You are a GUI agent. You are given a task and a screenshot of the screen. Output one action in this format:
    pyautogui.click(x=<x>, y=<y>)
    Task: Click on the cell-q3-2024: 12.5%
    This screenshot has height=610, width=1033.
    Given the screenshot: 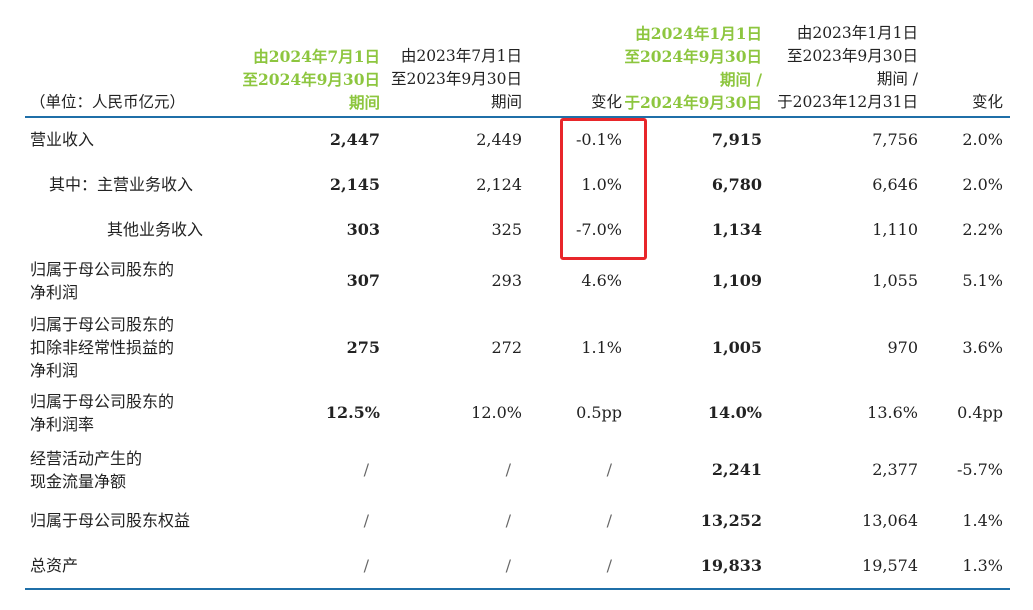 What is the action you would take?
    pyautogui.click(x=352, y=412)
    